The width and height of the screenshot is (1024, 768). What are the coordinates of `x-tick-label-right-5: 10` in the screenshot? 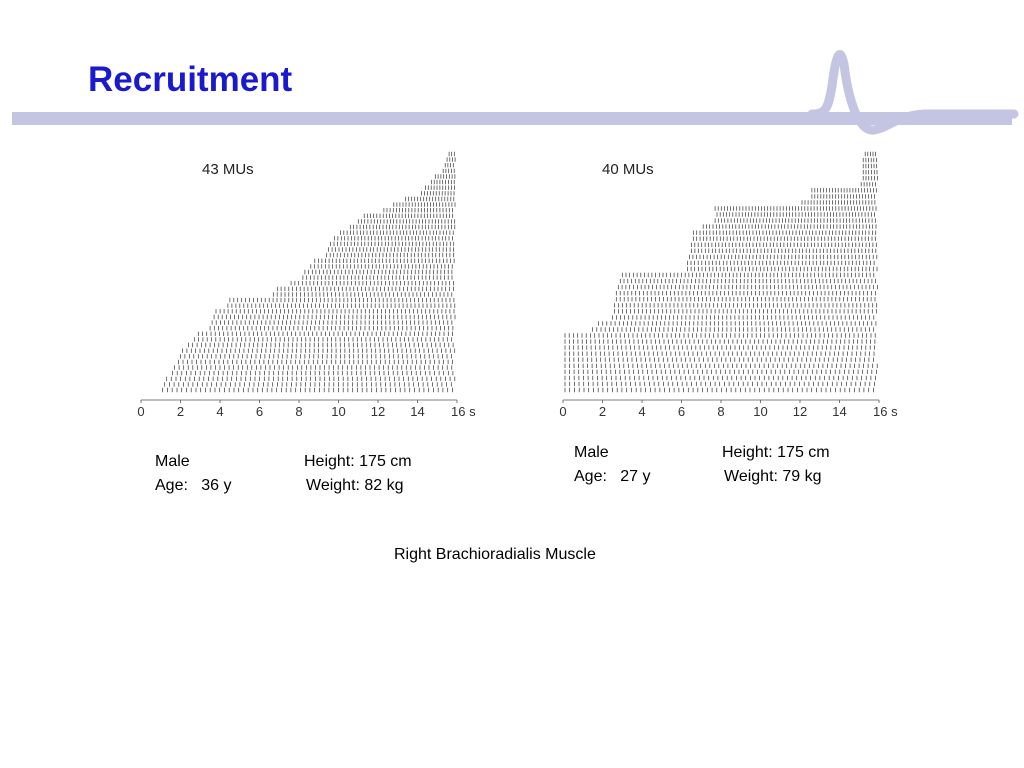 It's located at (760, 411).